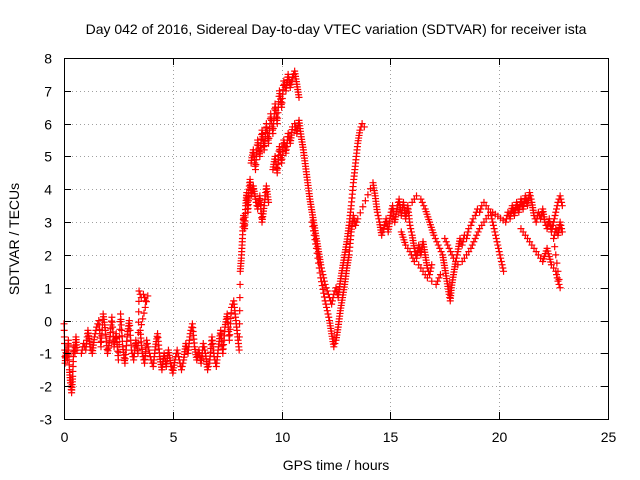 The height and width of the screenshot is (480, 640). Describe the element at coordinates (48, 322) in the screenshot. I see `y-tick-label: 0` at that location.